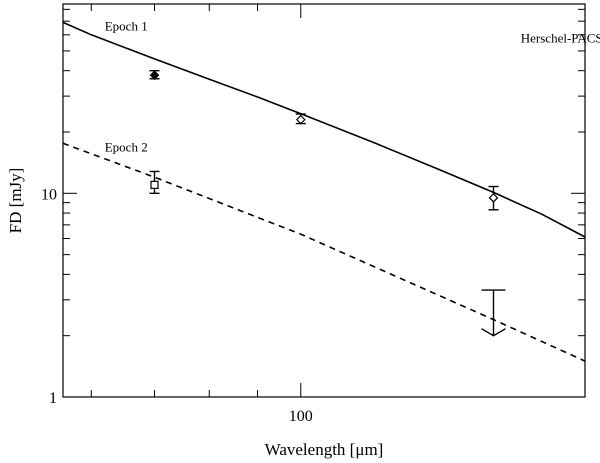 The width and height of the screenshot is (600, 463). What do you see at coordinates (126, 147) in the screenshot?
I see `chart-annotation: Epoch 2` at bounding box center [126, 147].